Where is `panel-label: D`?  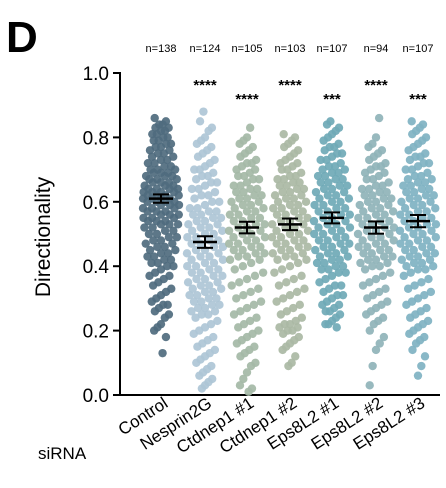
panel-label: D is located at coordinates (22, 37).